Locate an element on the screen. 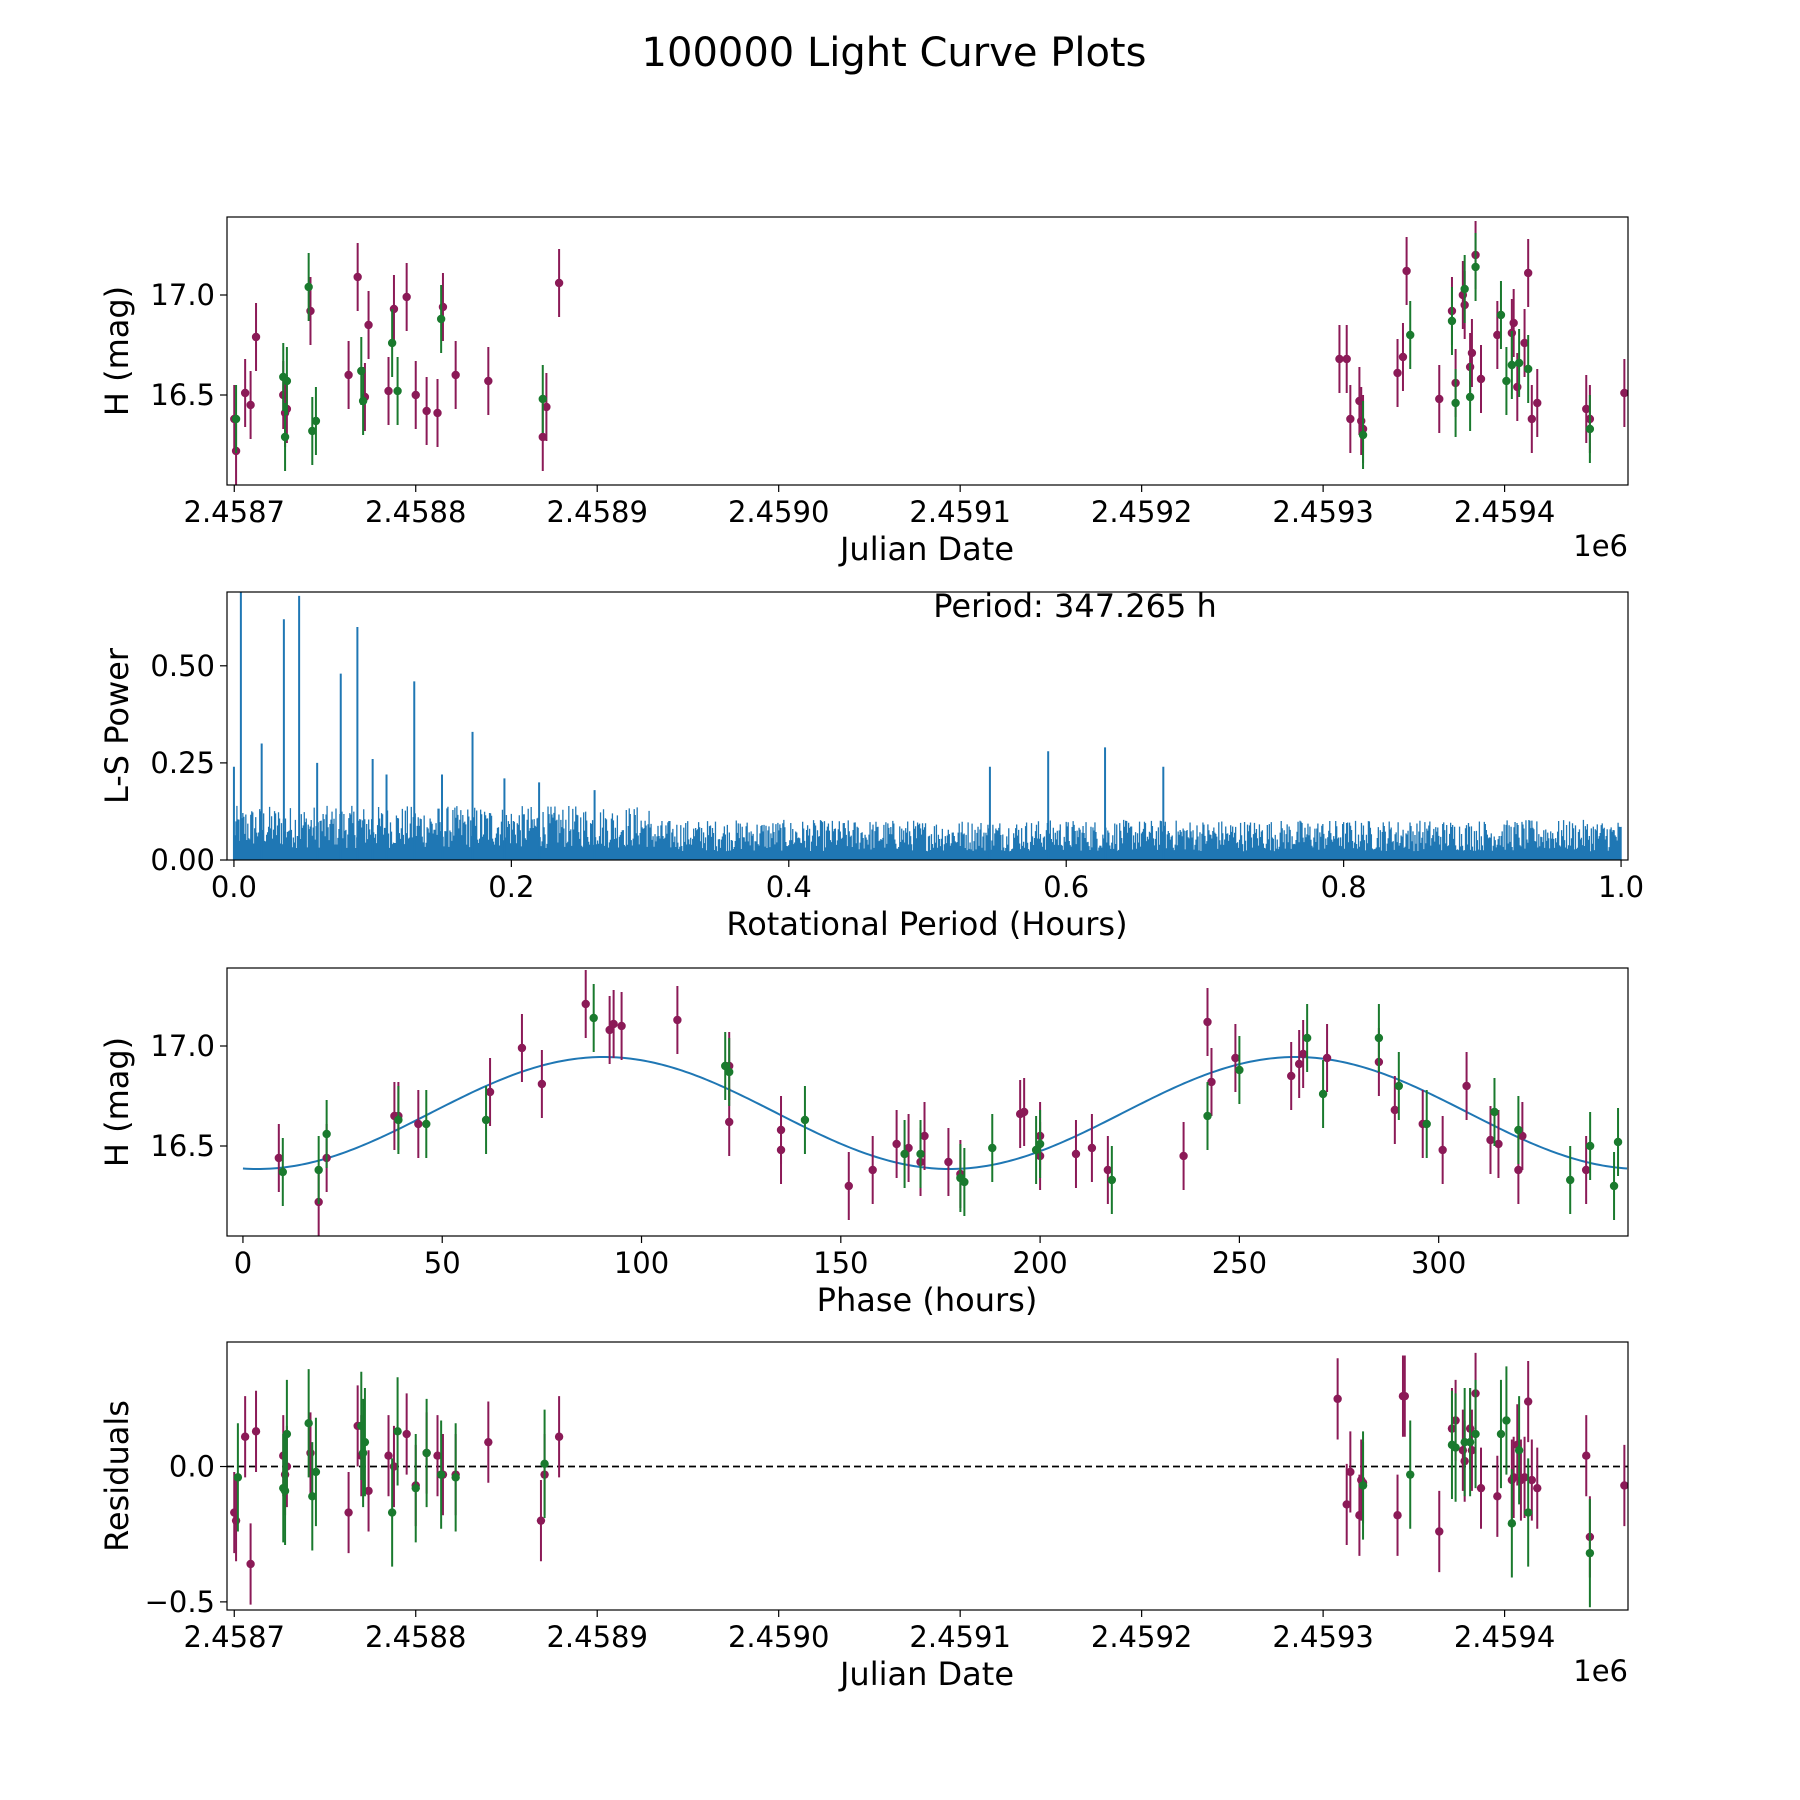 The height and width of the screenshot is (1800, 1800). phase-ytick-label: 16.5 is located at coordinates (182, 1146).